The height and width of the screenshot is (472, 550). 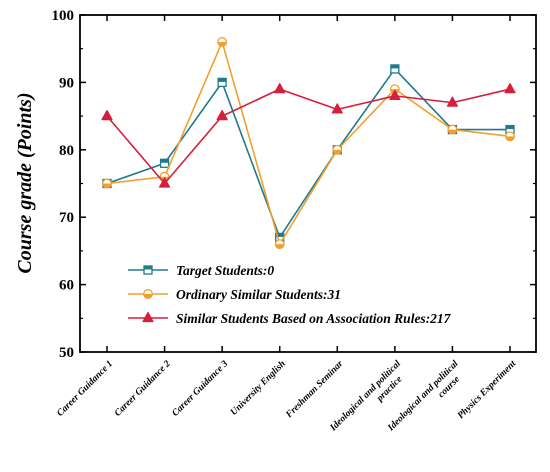 What do you see at coordinates (258, 294) in the screenshot?
I see `legend-label: Ordinary Similar Students:31` at bounding box center [258, 294].